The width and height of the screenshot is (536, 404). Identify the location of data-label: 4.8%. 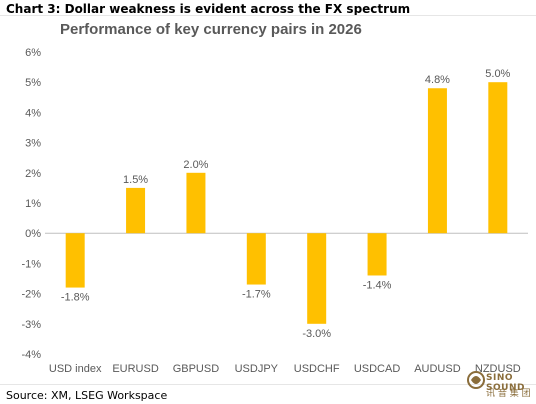
(437, 80).